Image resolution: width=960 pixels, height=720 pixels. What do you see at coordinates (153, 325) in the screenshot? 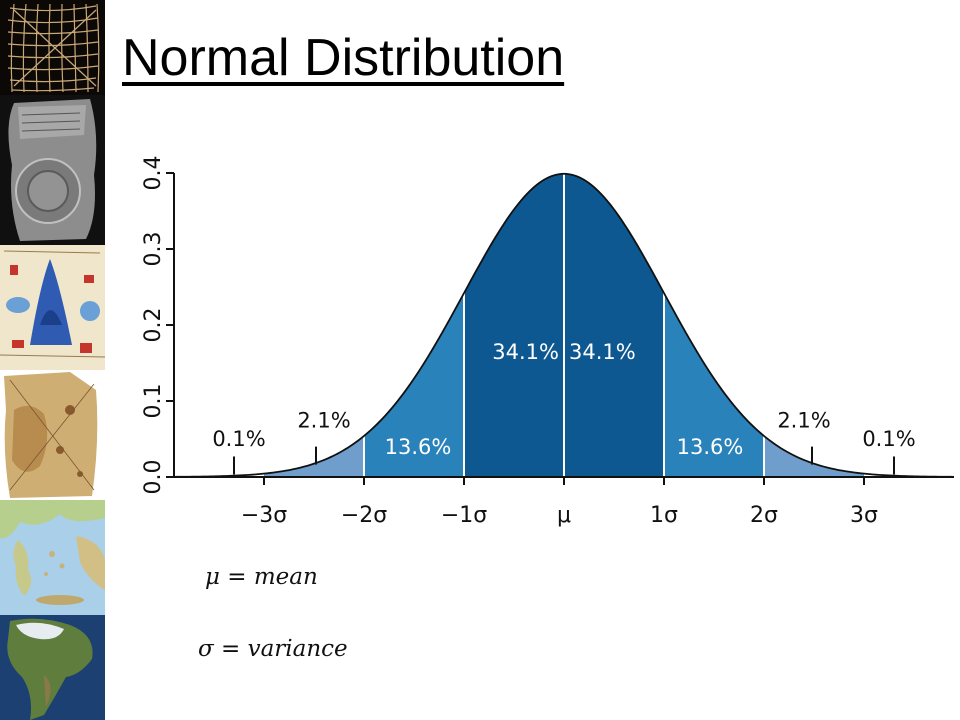
I see `y-tick-label-2: 0.2` at bounding box center [153, 325].